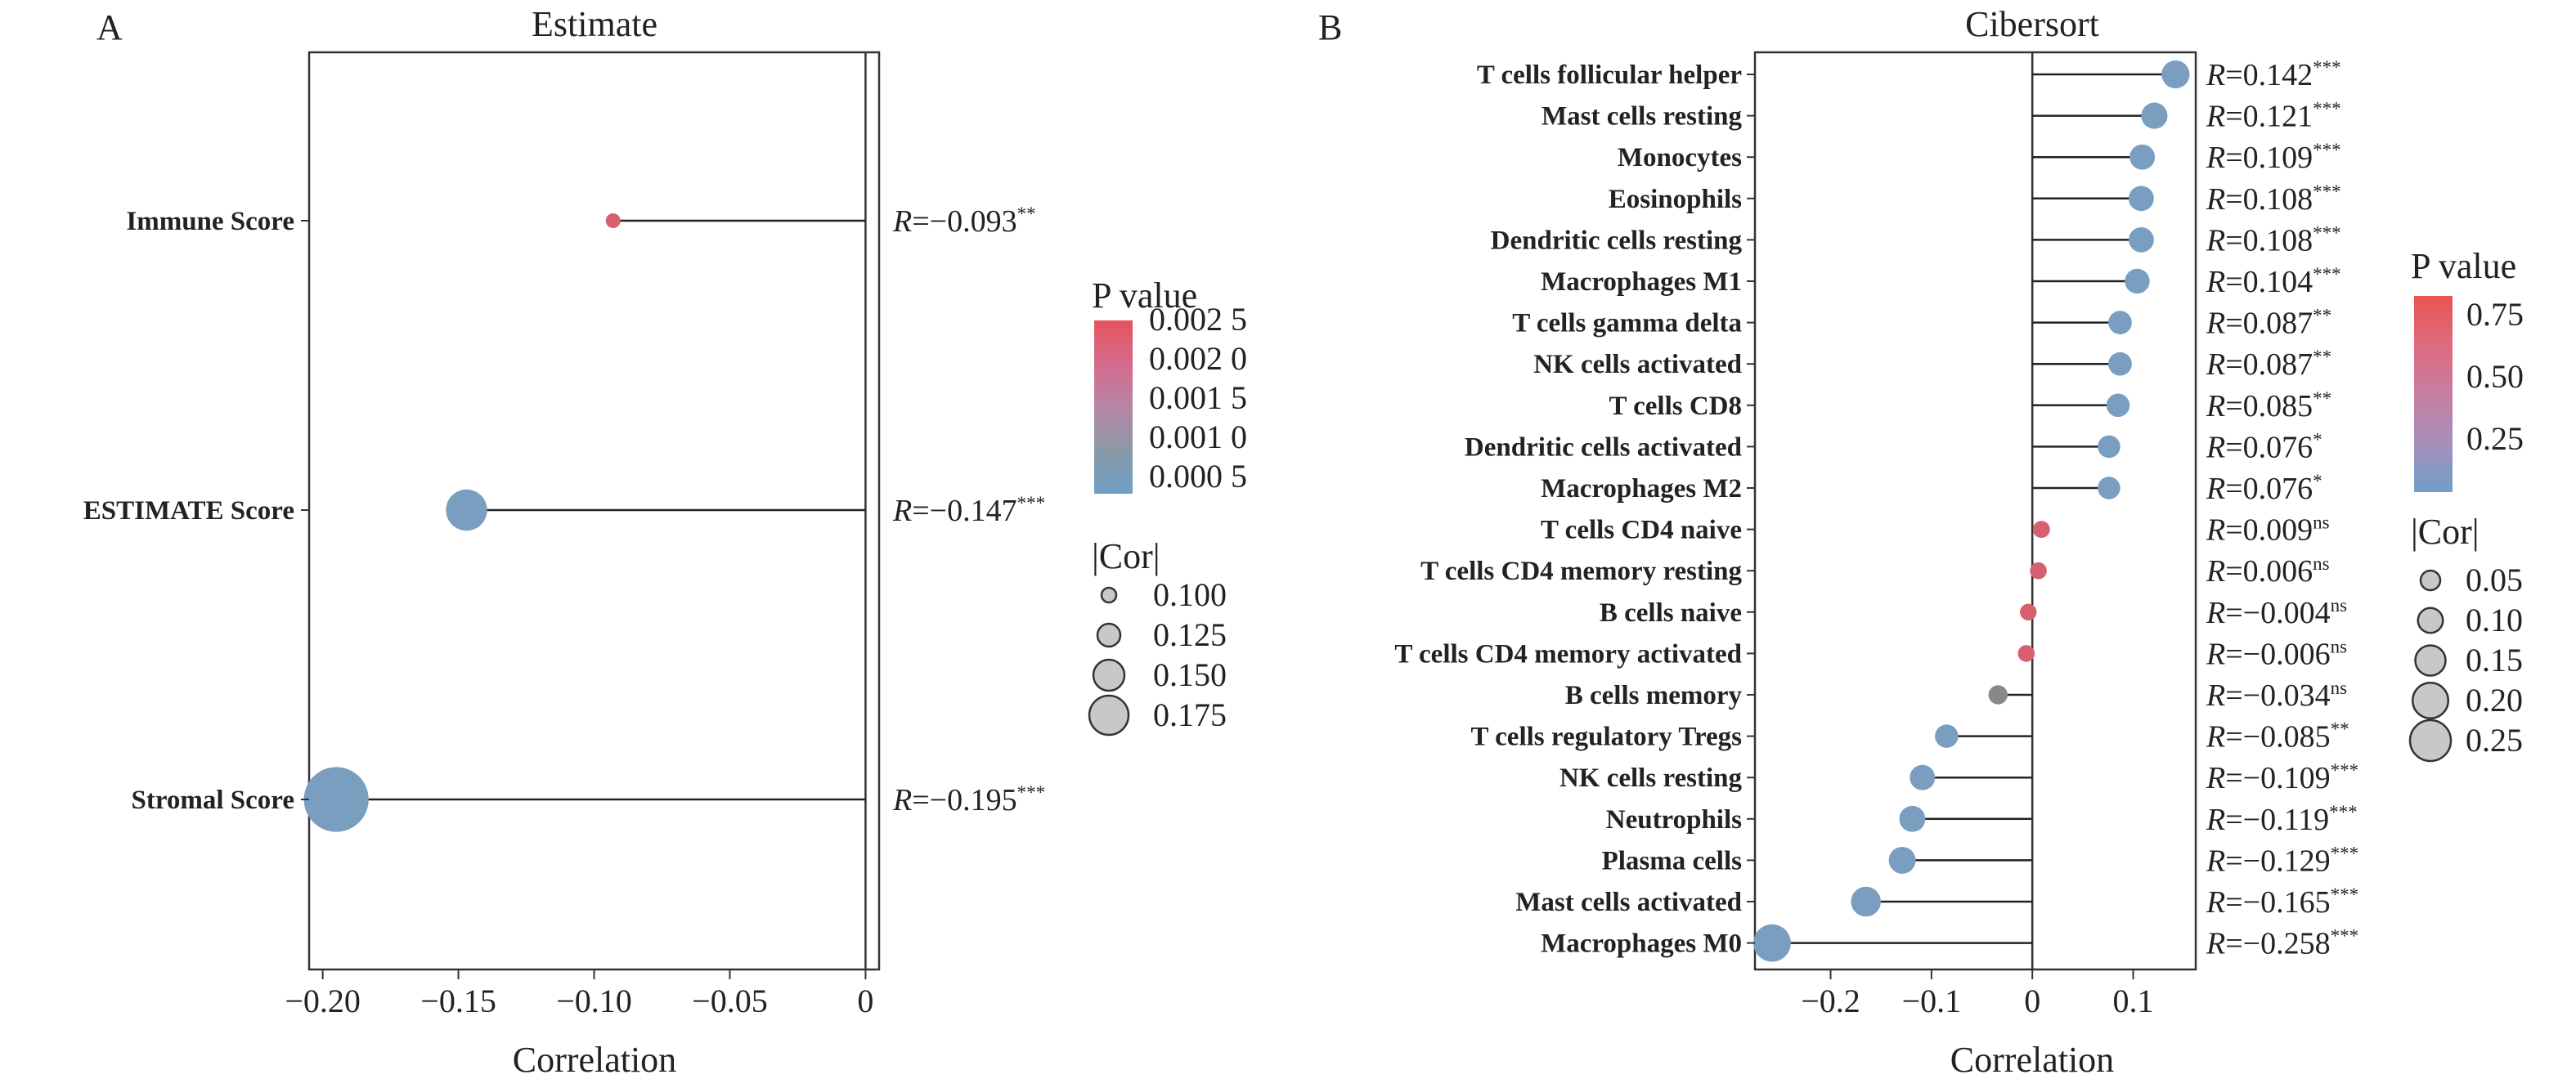  I want to click on r-value: =0.087, so click(2269, 364).